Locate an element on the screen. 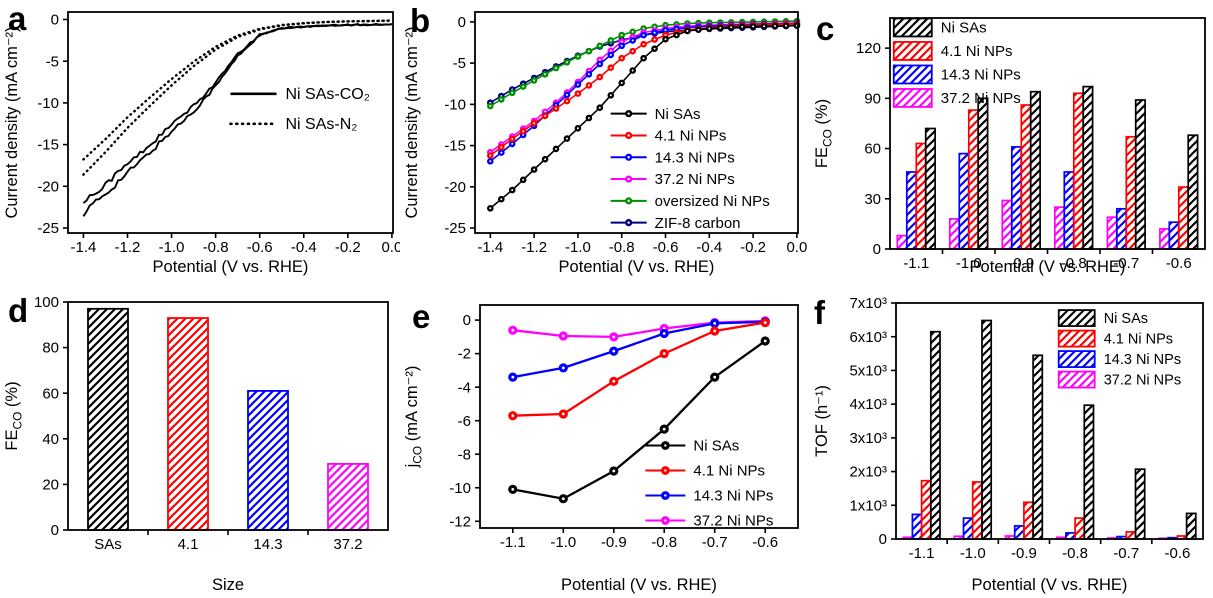 The image size is (1213, 598). legend: Ni SAs-CO₂ Ni SAs-N₂ is located at coordinates (299, 109).